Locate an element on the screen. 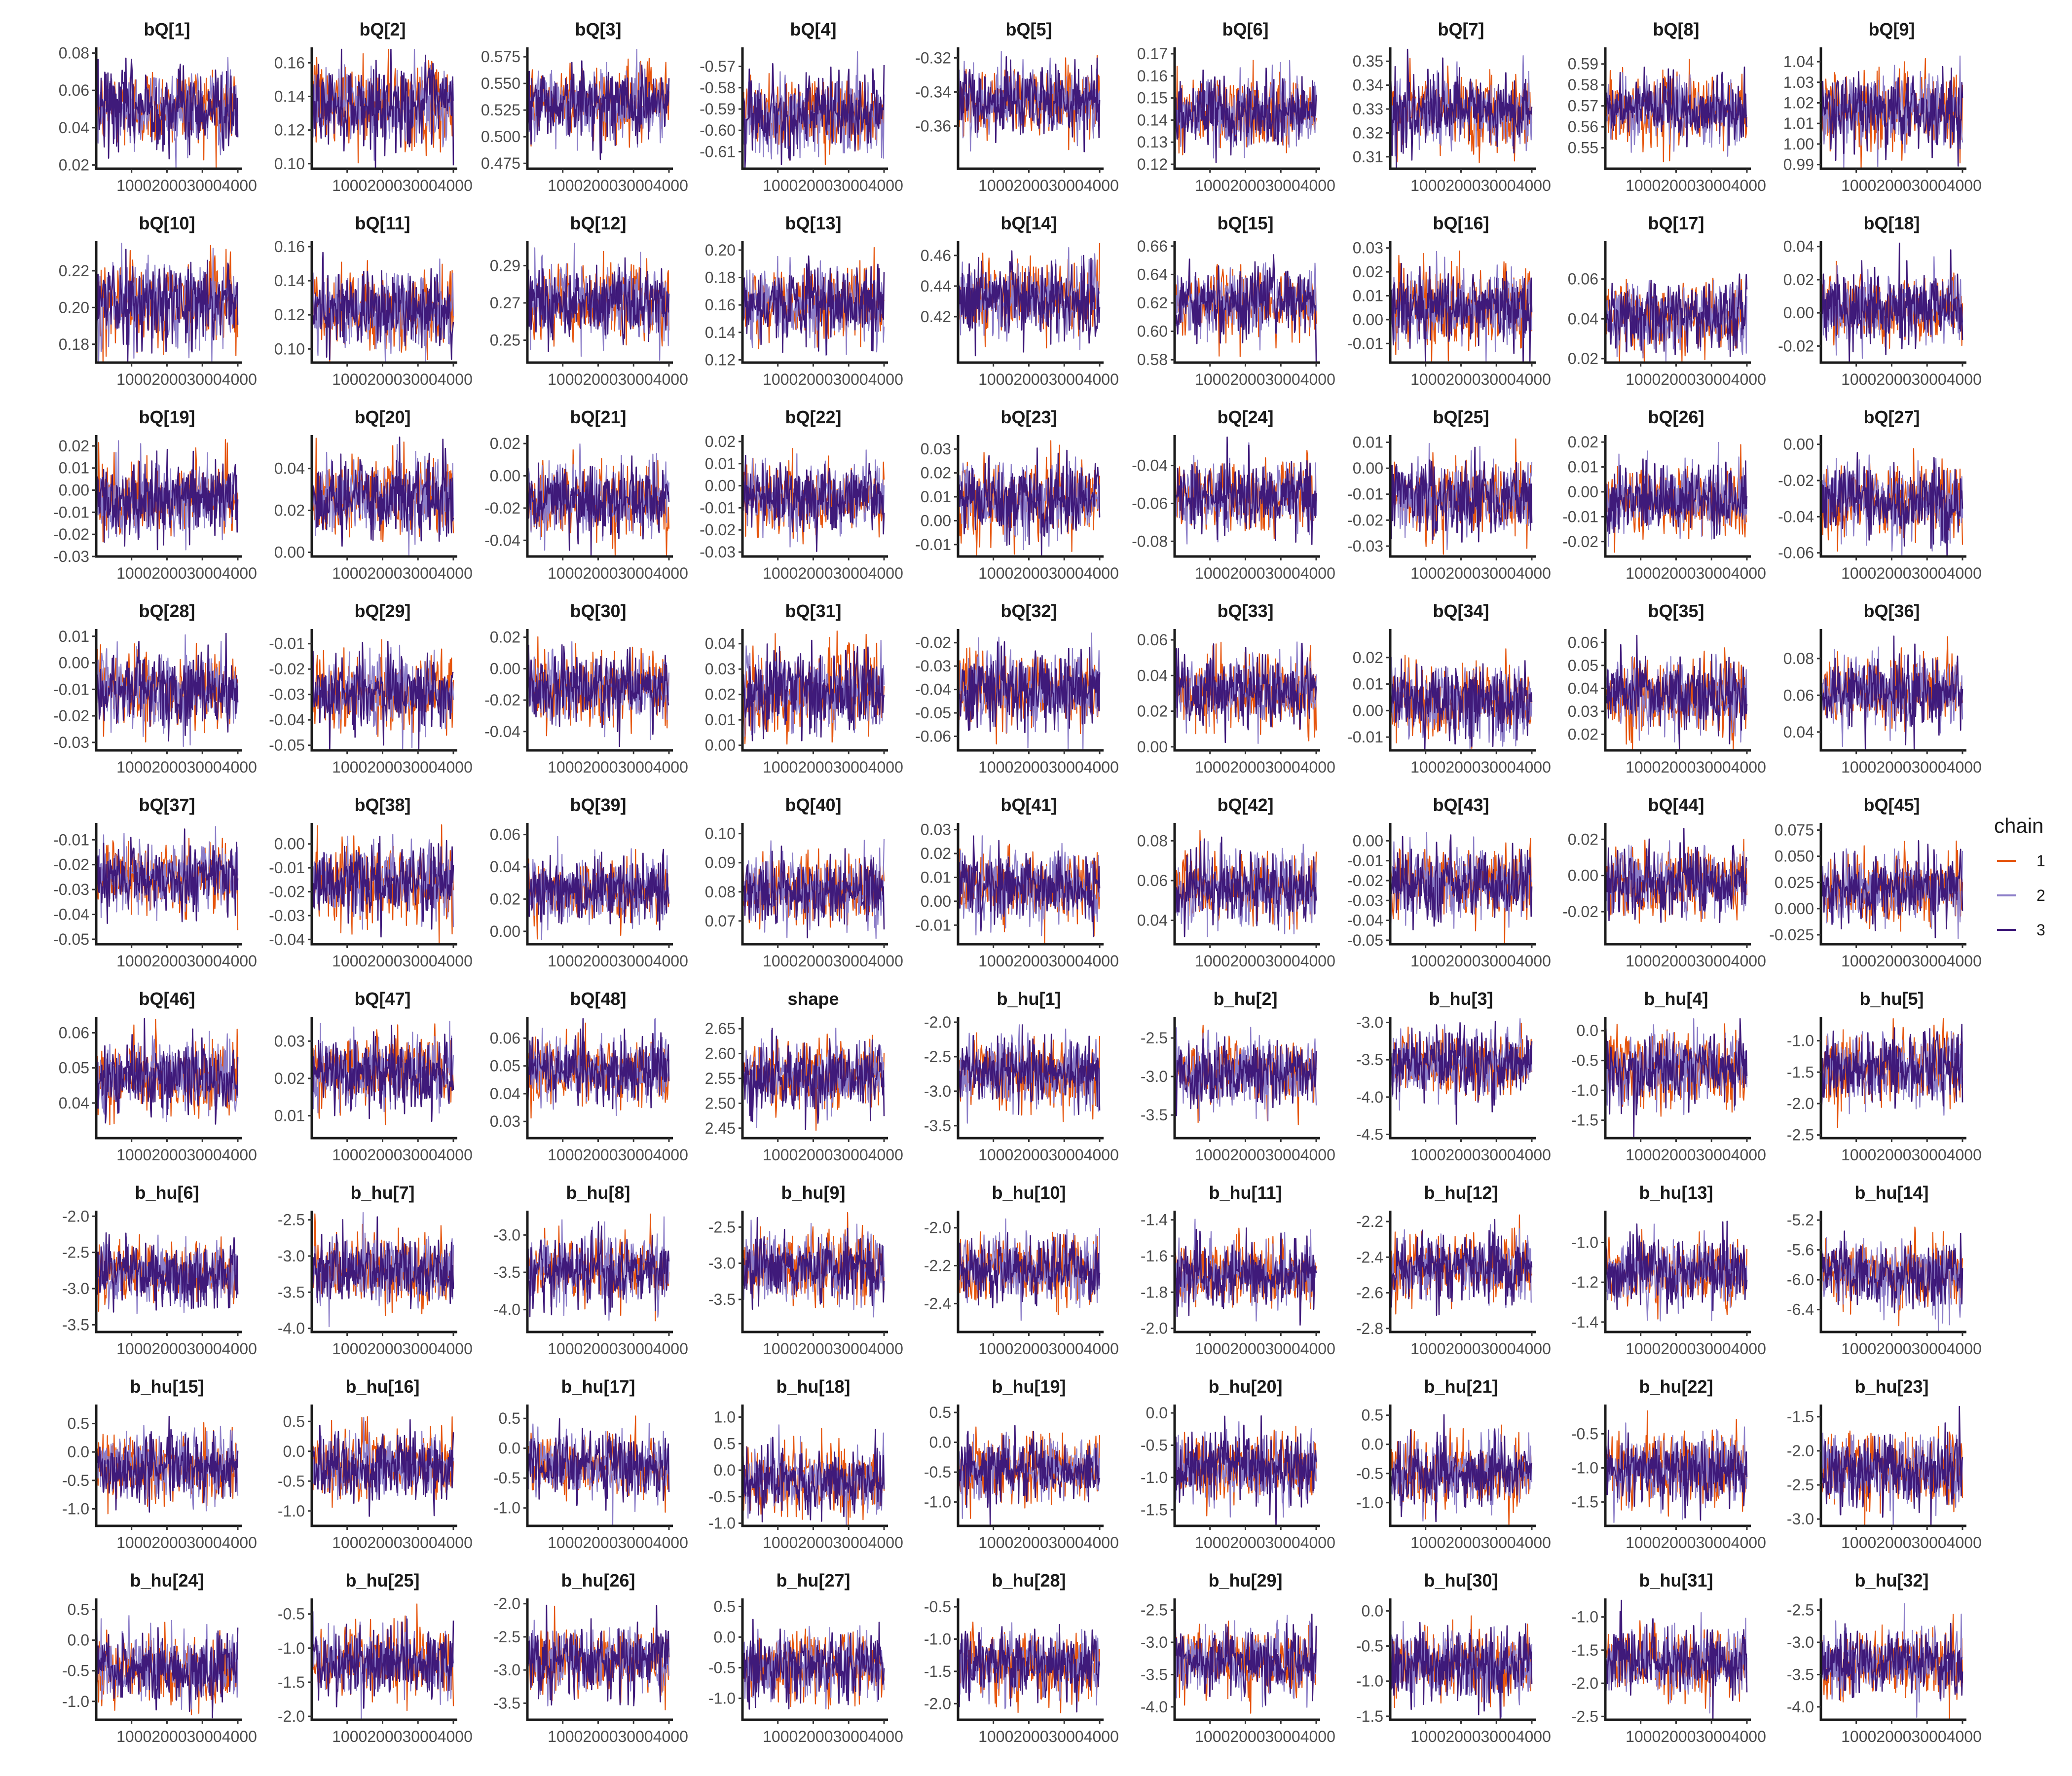 Image resolution: width=2072 pixels, height=1776 pixels. y-tick-label: 0.5 is located at coordinates (725, 1606).